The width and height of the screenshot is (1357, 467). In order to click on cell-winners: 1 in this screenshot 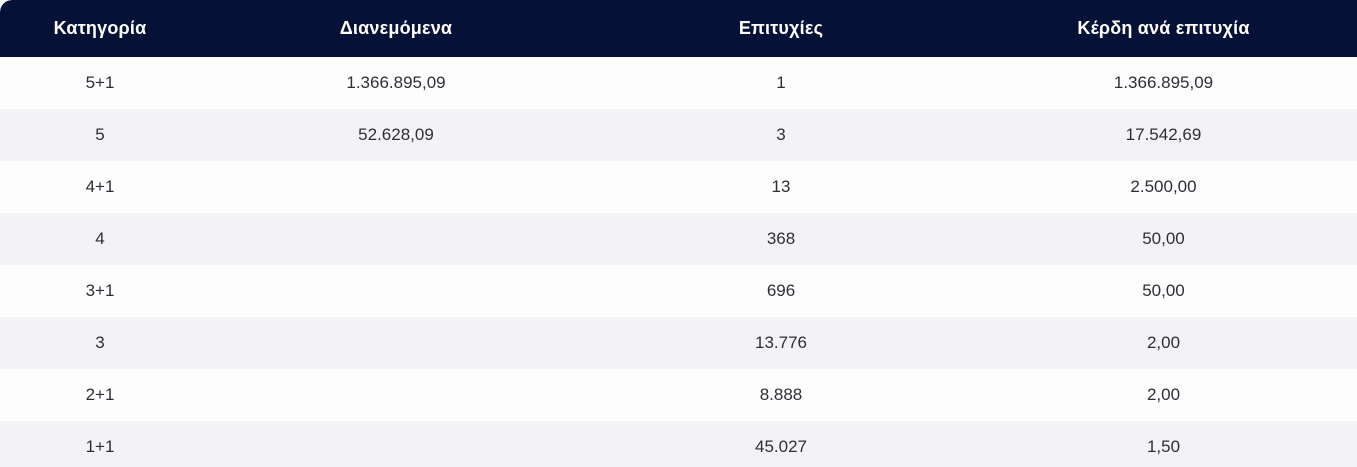, I will do `click(781, 82)`.